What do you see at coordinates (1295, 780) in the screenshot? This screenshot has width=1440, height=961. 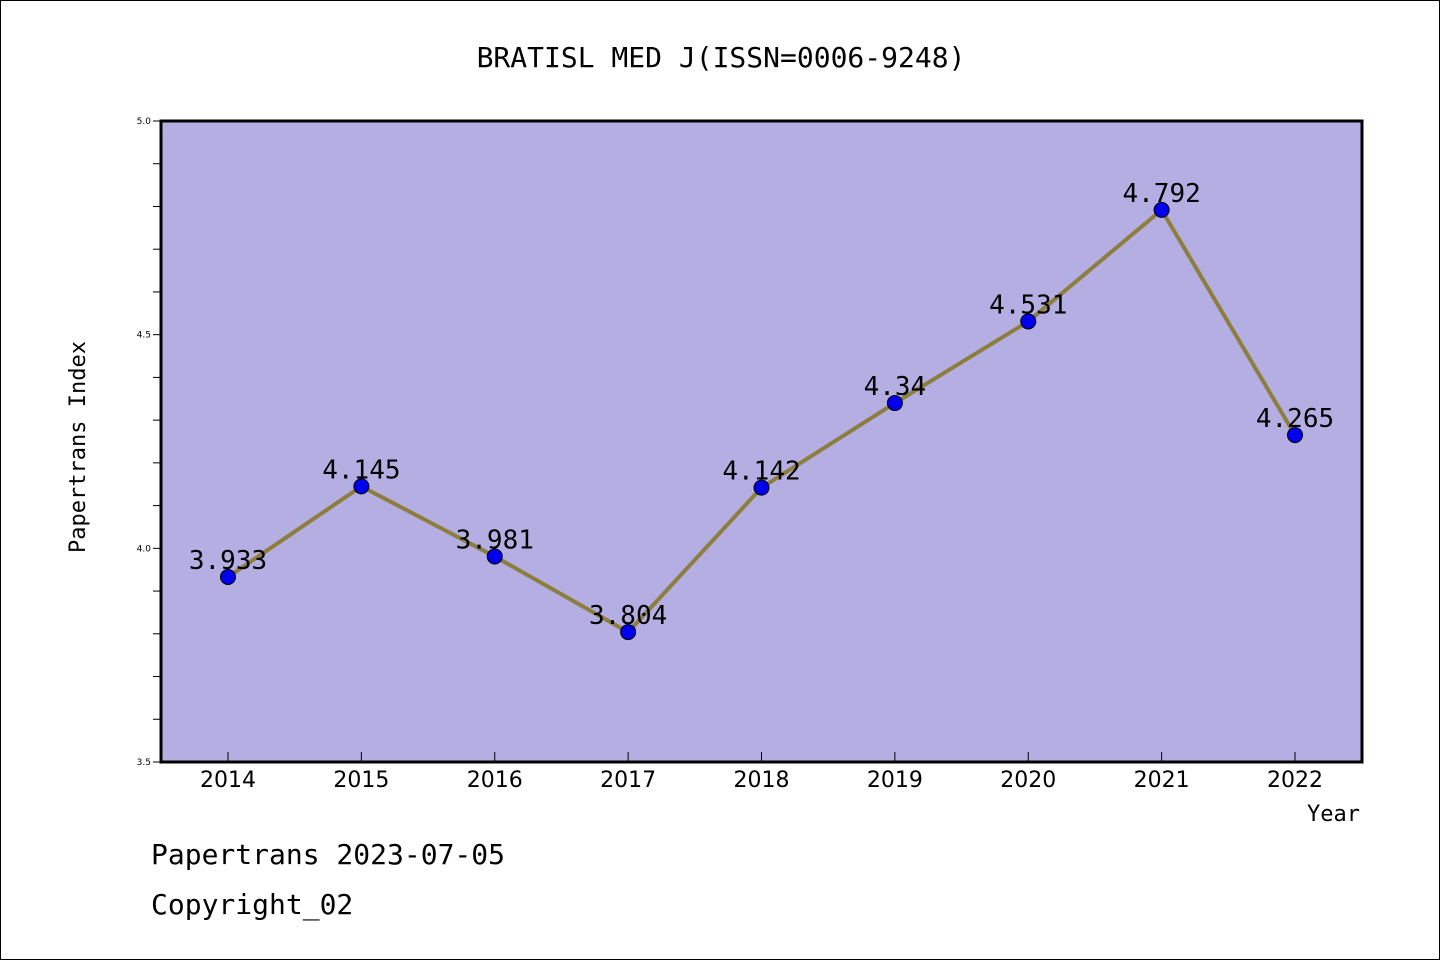 I see `x-tick-label: 2022` at bounding box center [1295, 780].